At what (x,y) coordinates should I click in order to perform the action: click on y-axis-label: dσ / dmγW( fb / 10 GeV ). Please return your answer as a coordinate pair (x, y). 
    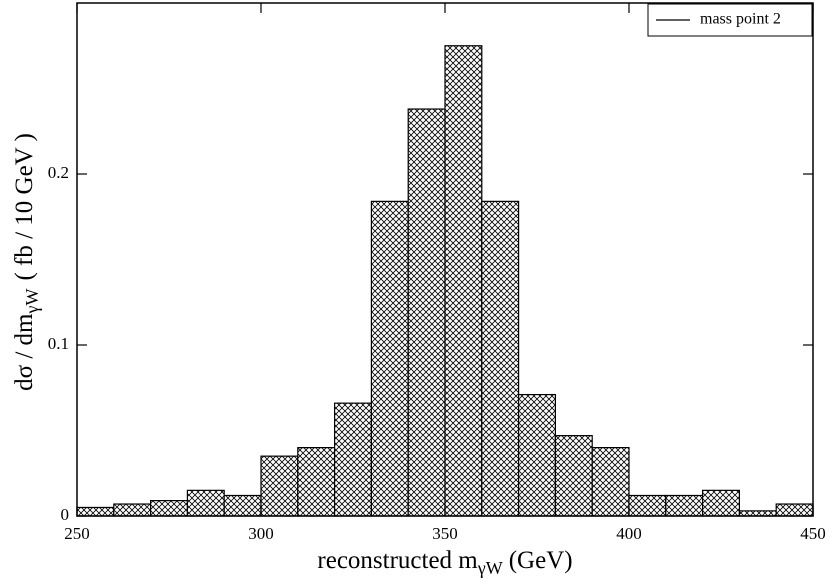
    Looking at the image, I should click on (26, 262).